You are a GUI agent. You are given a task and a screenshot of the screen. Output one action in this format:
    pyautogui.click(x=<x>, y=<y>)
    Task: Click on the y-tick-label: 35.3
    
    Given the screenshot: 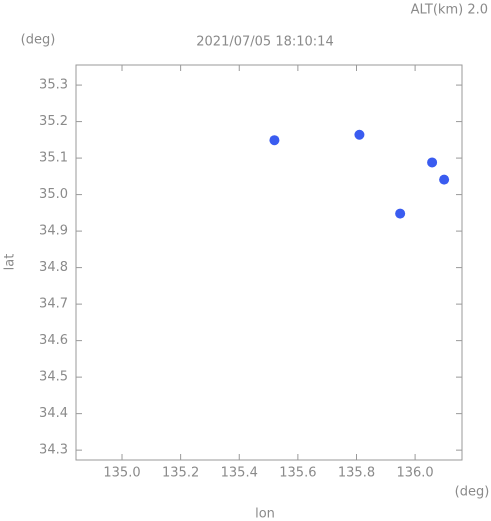 What is the action you would take?
    pyautogui.click(x=53, y=85)
    